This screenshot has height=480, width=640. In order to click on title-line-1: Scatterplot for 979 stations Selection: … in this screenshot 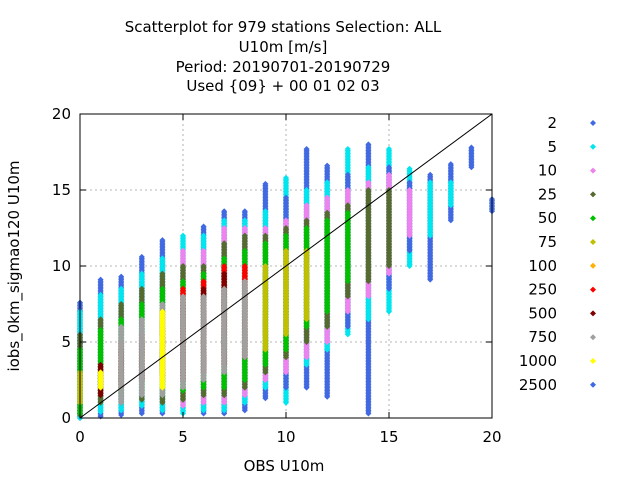, I will do `click(283, 27)`.